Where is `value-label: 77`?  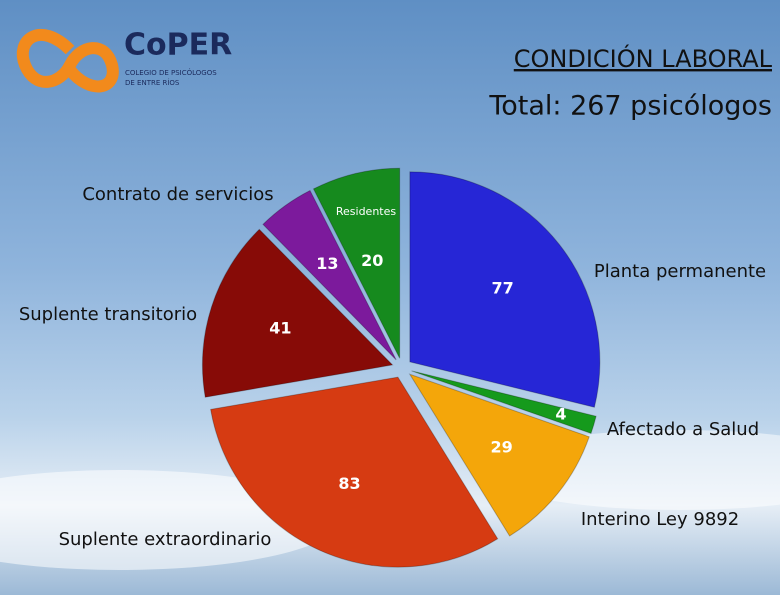 value-label: 77 is located at coordinates (502, 288).